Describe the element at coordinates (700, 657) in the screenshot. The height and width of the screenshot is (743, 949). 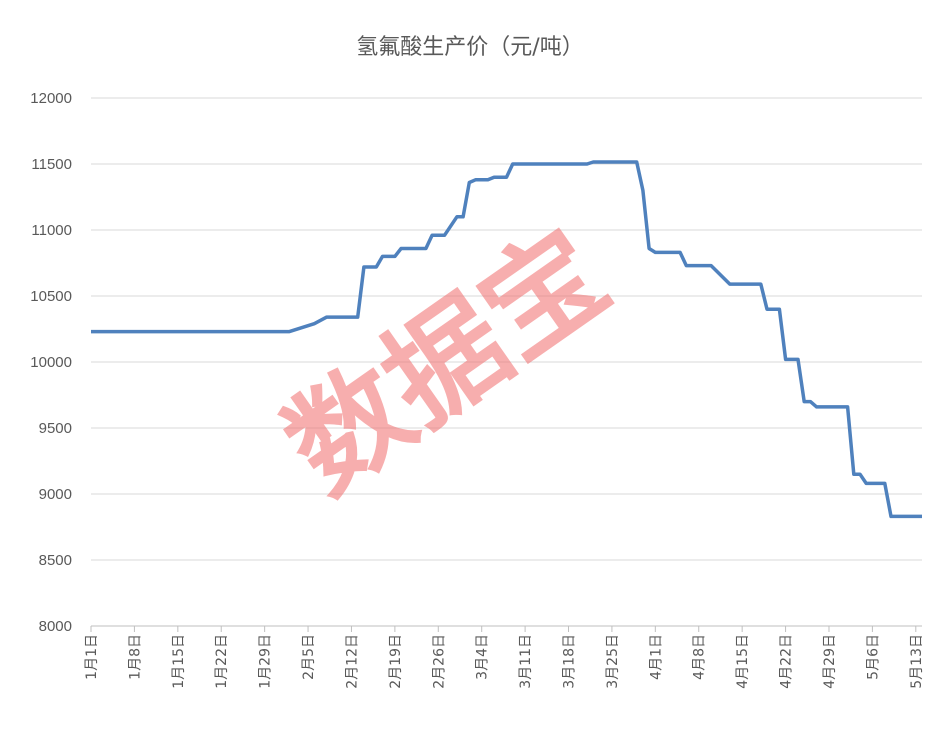
I see `x-tick-label: 4月8日` at that location.